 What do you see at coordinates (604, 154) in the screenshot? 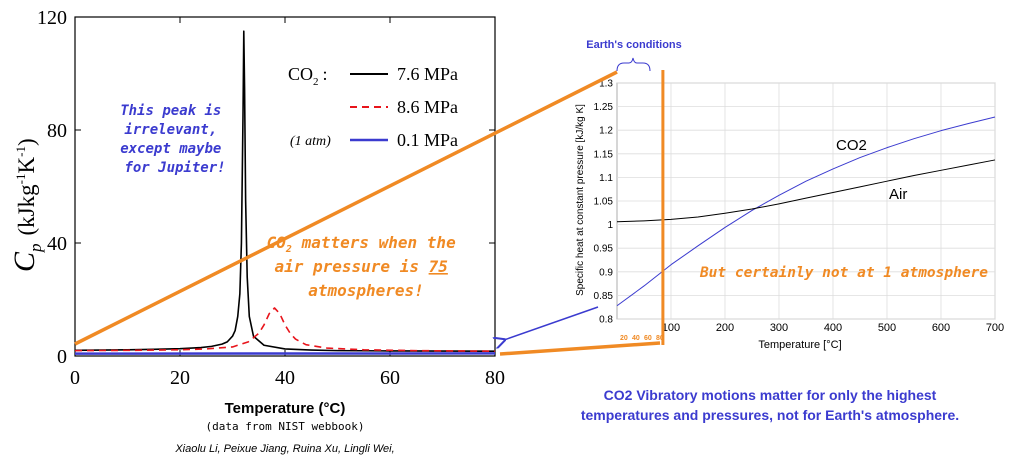
I see `y-tick-label: 1.15` at bounding box center [604, 154].